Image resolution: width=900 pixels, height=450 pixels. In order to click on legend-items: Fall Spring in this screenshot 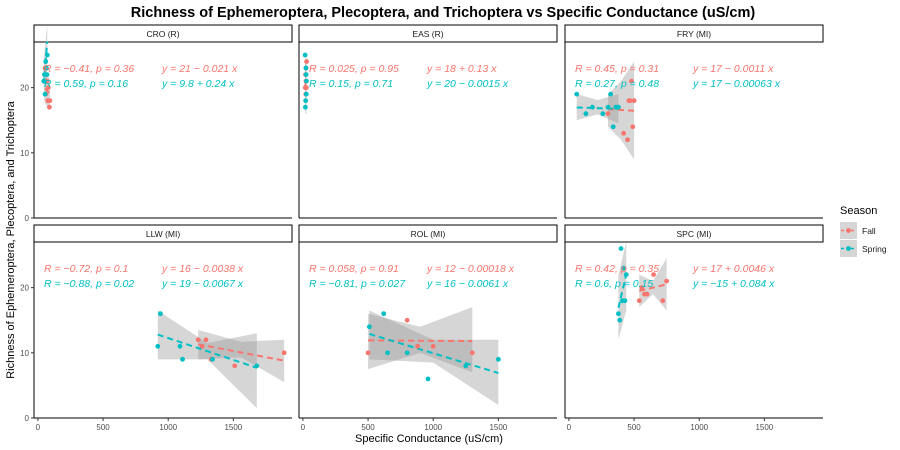, I will do `click(863, 239)`.